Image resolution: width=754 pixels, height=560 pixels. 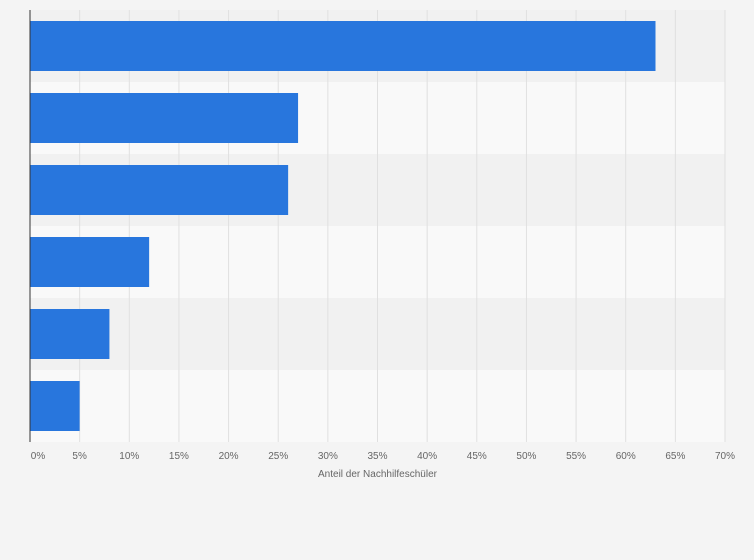 I want to click on x-tick-label: 0%, so click(x=38, y=456).